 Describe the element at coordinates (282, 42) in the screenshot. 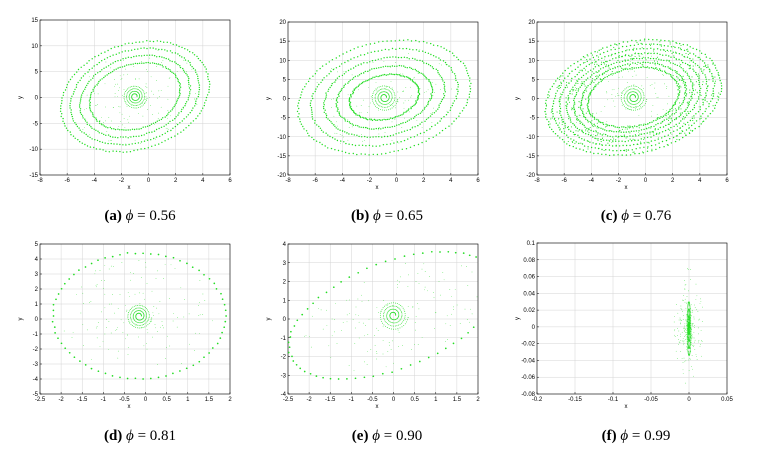

I see `y-tick-label: 15` at that location.